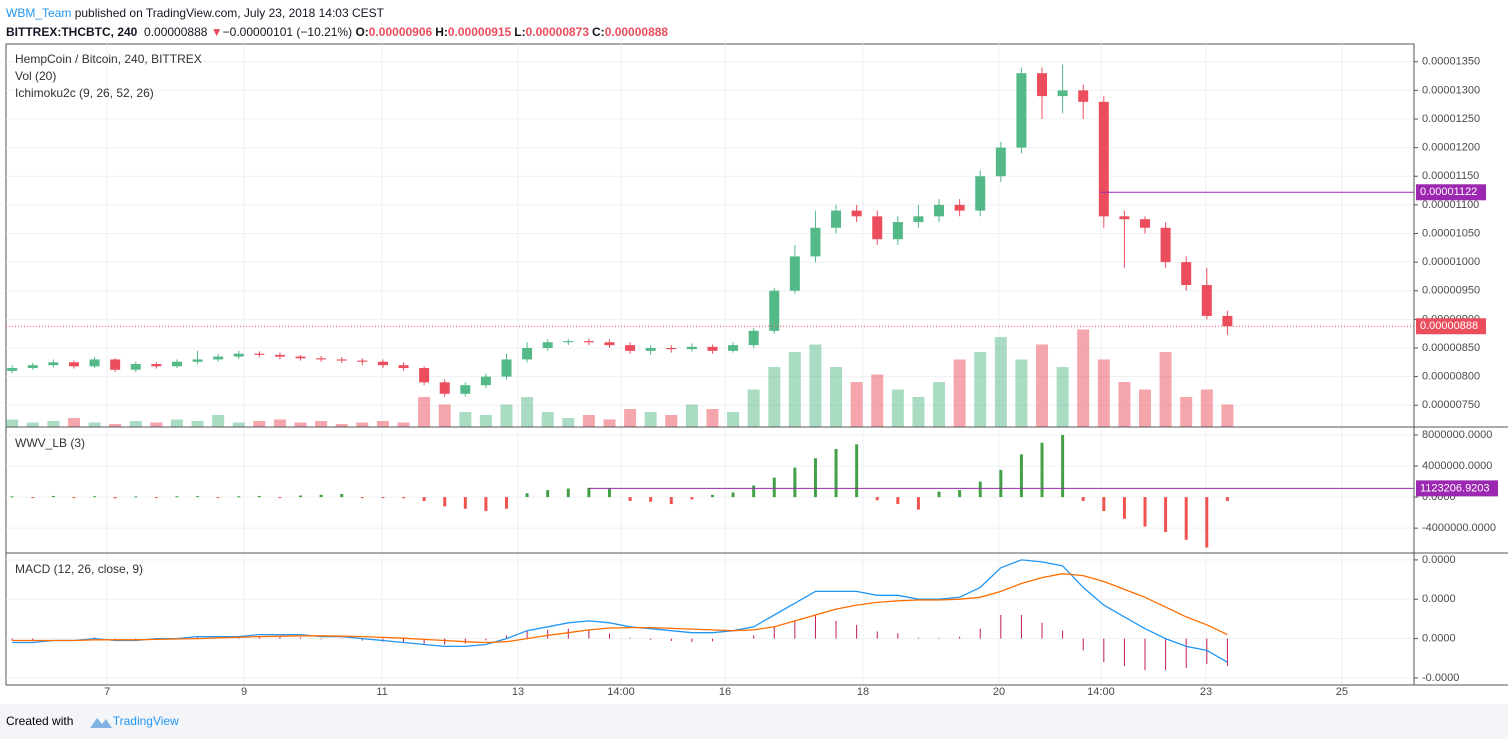 The image size is (1508, 739). Describe the element at coordinates (1457, 466) in the screenshot. I see `y-tick-label: 4000000.0000` at that location.